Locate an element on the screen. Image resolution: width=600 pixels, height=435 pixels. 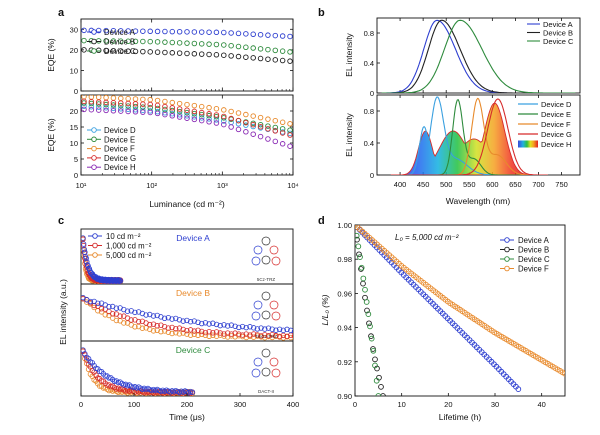
x-tick-label: 650 is located at coordinates (515, 184).